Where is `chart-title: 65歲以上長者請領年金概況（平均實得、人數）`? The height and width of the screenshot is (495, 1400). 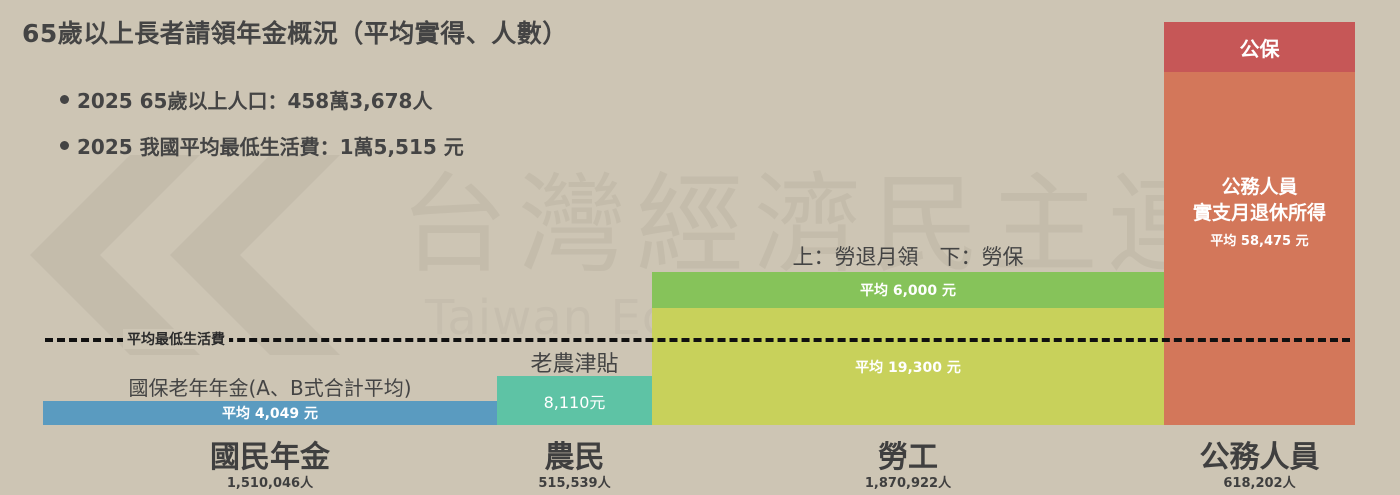 chart-title: 65歲以上長者請領年金概況（平均實得、人數） is located at coordinates (295, 33).